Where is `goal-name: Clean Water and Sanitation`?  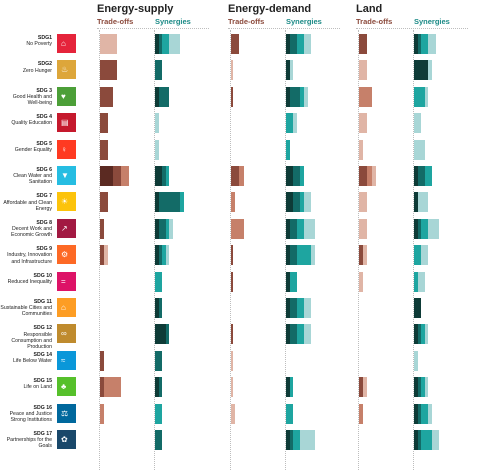 goal-name: Clean Water and Sanitation is located at coordinates (32, 179).